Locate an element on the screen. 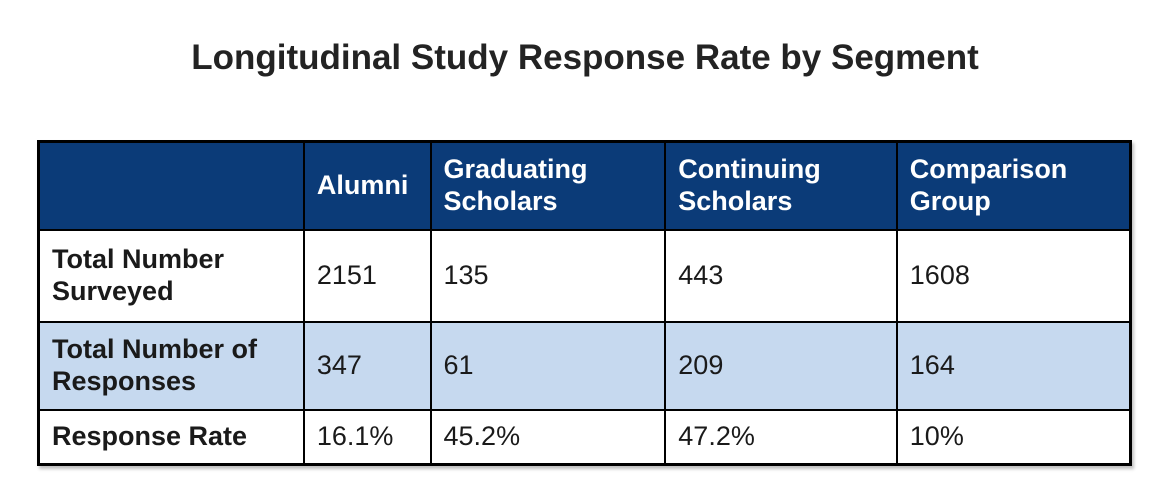 The image size is (1170, 495). value-cell-surveyed-comparison: 1608 is located at coordinates (1013, 276).